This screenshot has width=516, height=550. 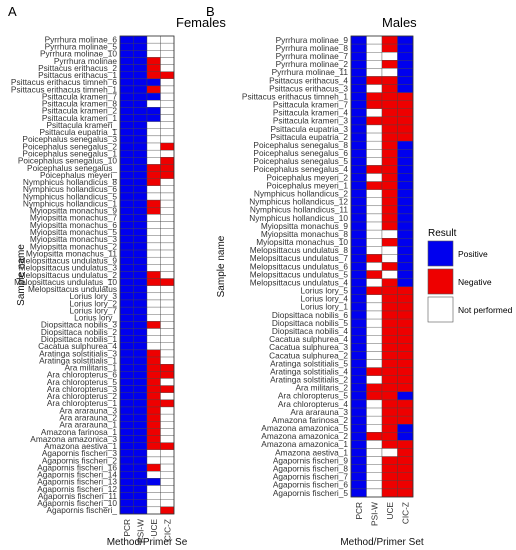 I want to click on legend-swatch, so click(x=440, y=253).